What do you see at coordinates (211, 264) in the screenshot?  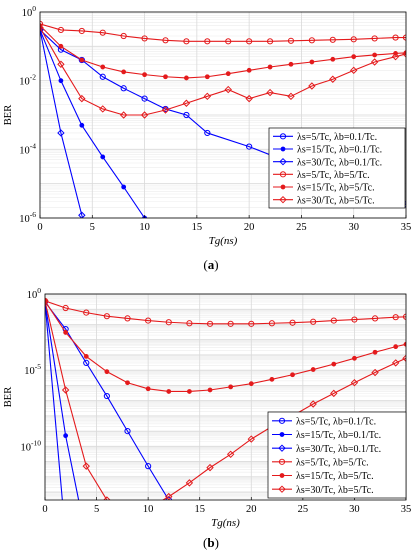 I see `panel-label-a: (a)` at bounding box center [211, 264].